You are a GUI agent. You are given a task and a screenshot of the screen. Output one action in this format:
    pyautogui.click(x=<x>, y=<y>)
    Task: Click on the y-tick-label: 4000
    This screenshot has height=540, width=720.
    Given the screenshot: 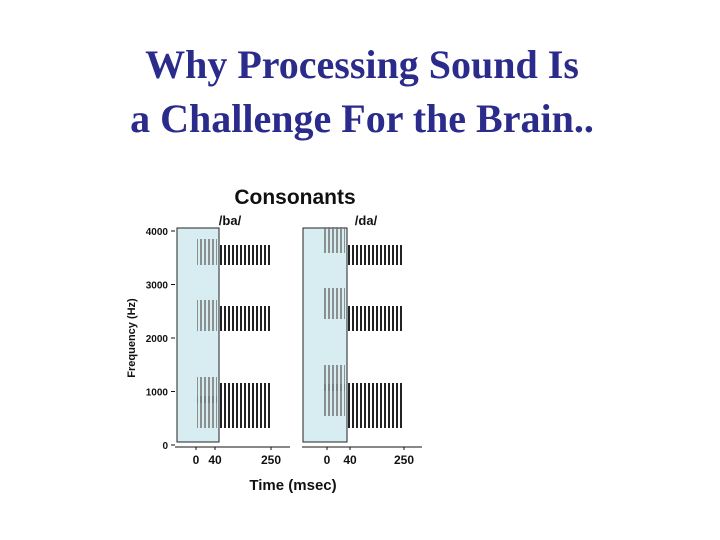 What is the action you would take?
    pyautogui.click(x=157, y=232)
    